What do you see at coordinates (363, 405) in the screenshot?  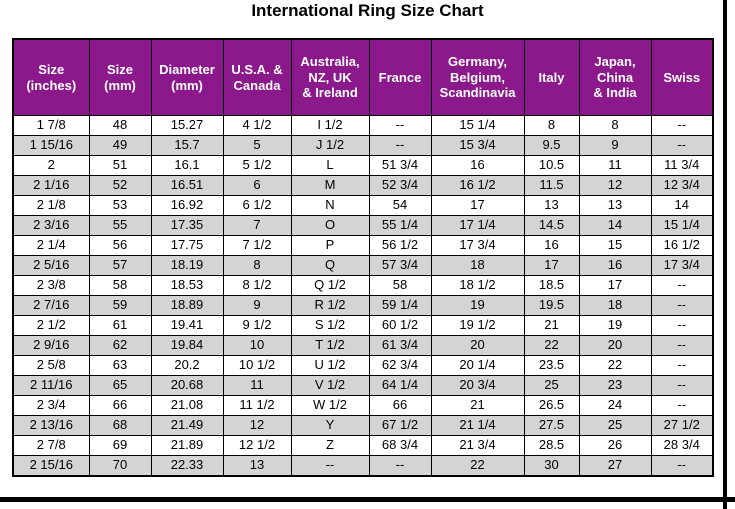 I see `table-row: 2 3/4 66 21.08 11 1/2 W 1/2 66 21 26.5 24 --` at bounding box center [363, 405].